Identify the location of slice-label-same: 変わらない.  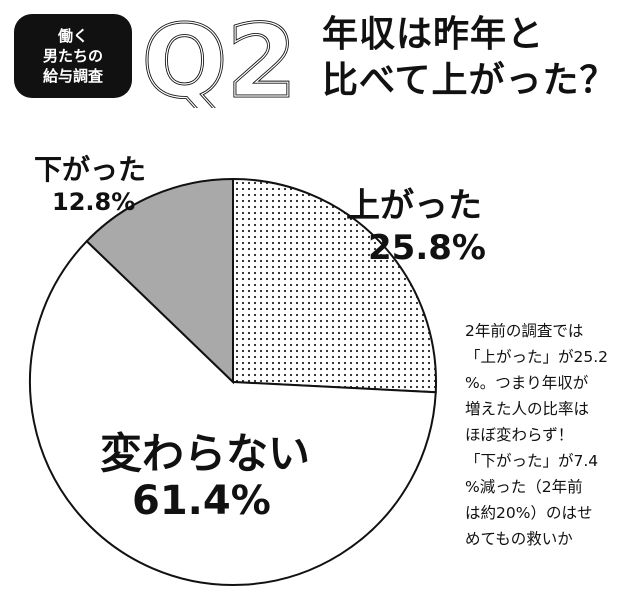
(205, 453).